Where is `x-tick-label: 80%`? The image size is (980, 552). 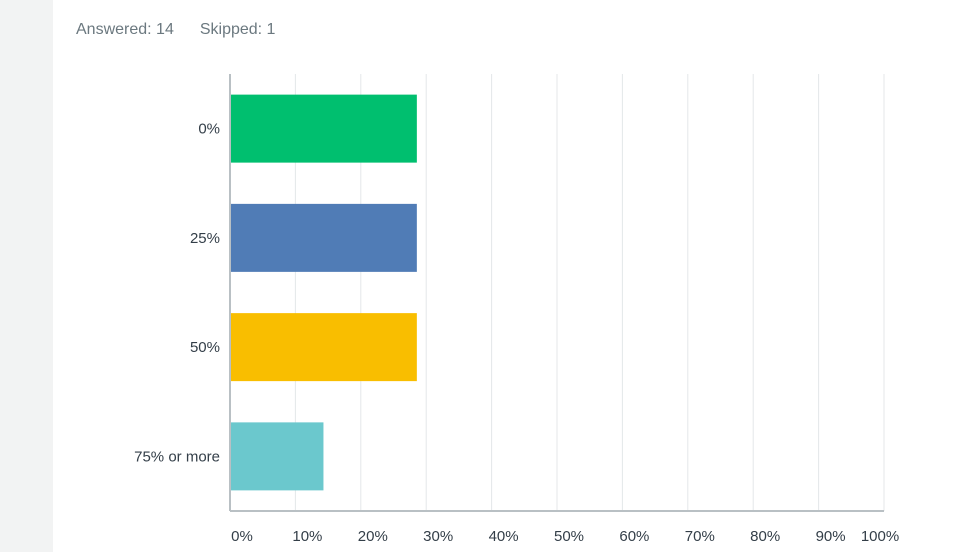 x-tick-label: 80% is located at coordinates (765, 536).